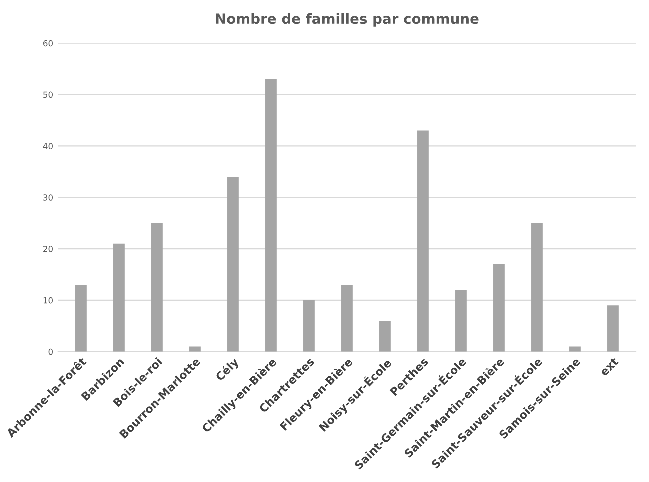  Describe the element at coordinates (347, 20) in the screenshot. I see `chart-title: Nombre de familles par commune` at that location.